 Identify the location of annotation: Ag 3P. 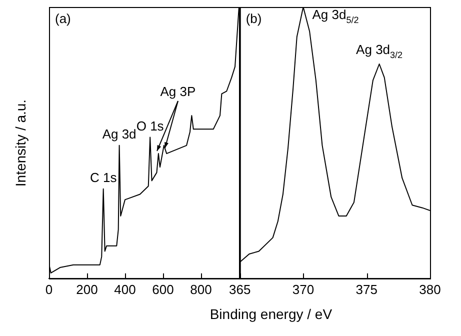
(178, 91).